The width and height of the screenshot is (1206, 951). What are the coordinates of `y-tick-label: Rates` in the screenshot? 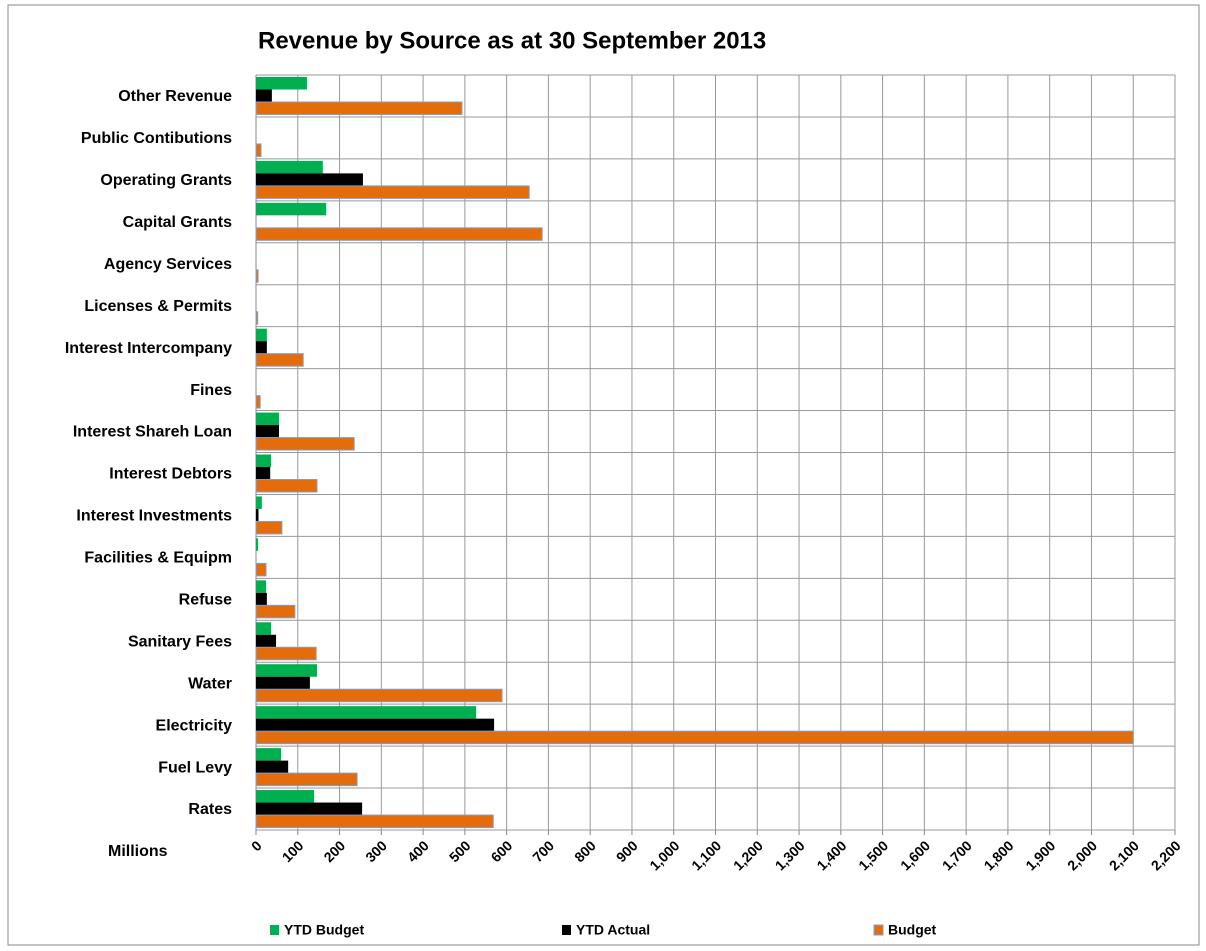 It's located at (210, 809).